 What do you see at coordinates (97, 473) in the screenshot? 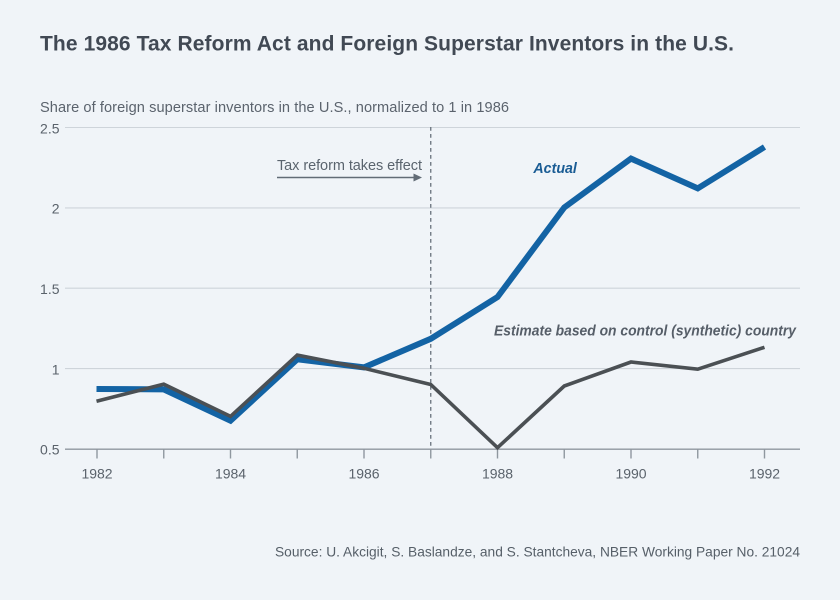
I see `svg-text: 1982` at bounding box center [97, 473].